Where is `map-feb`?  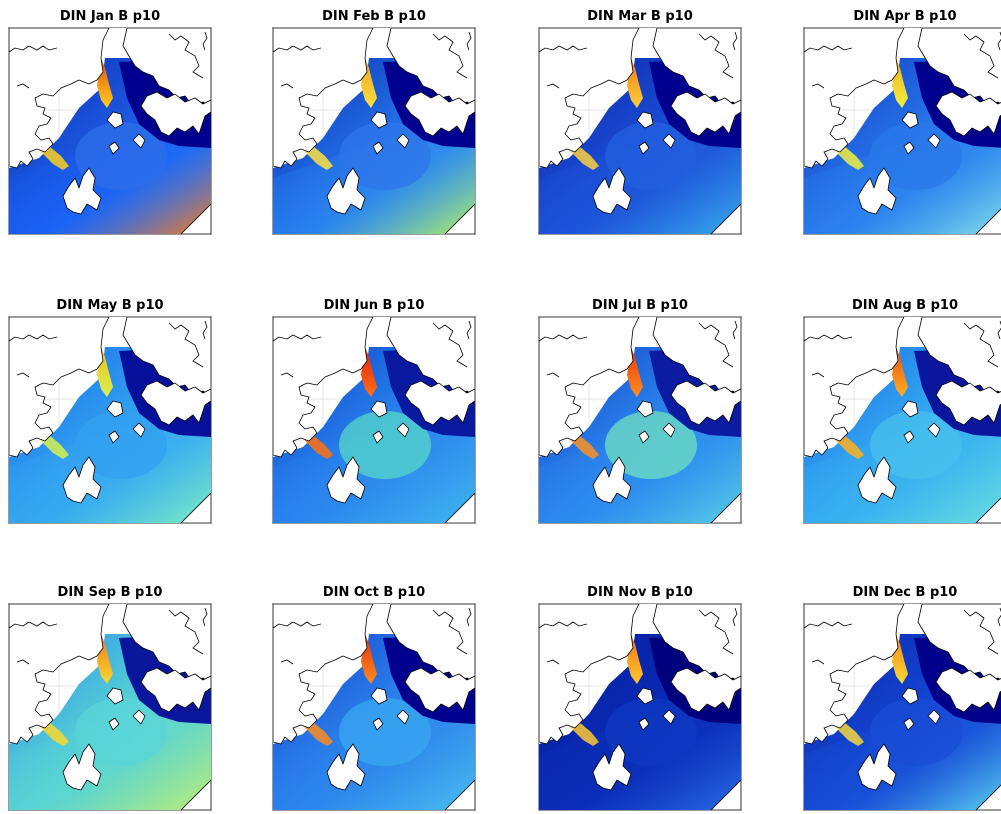
map-feb is located at coordinates (374, 131).